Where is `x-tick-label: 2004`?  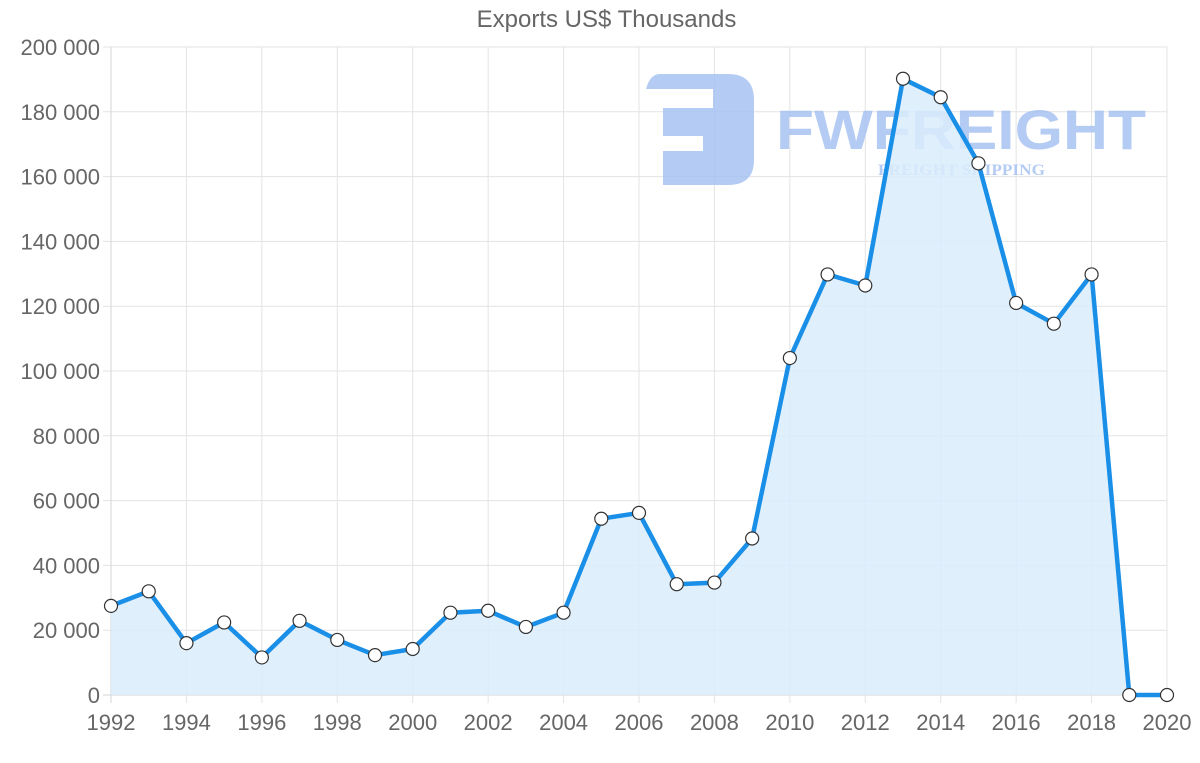 x-tick-label: 2004 is located at coordinates (563, 722).